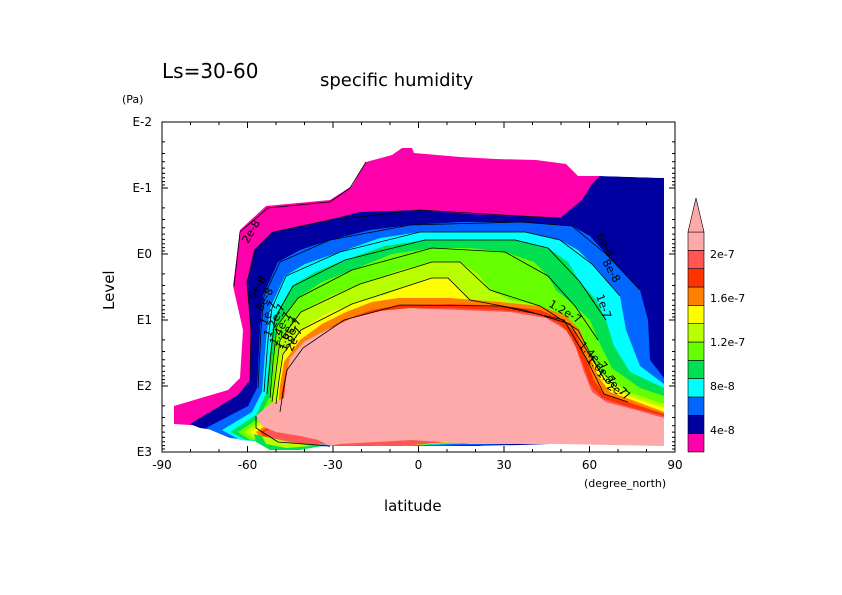  What do you see at coordinates (267, 137) in the screenshot?
I see `mask-upper-left` at bounding box center [267, 137].